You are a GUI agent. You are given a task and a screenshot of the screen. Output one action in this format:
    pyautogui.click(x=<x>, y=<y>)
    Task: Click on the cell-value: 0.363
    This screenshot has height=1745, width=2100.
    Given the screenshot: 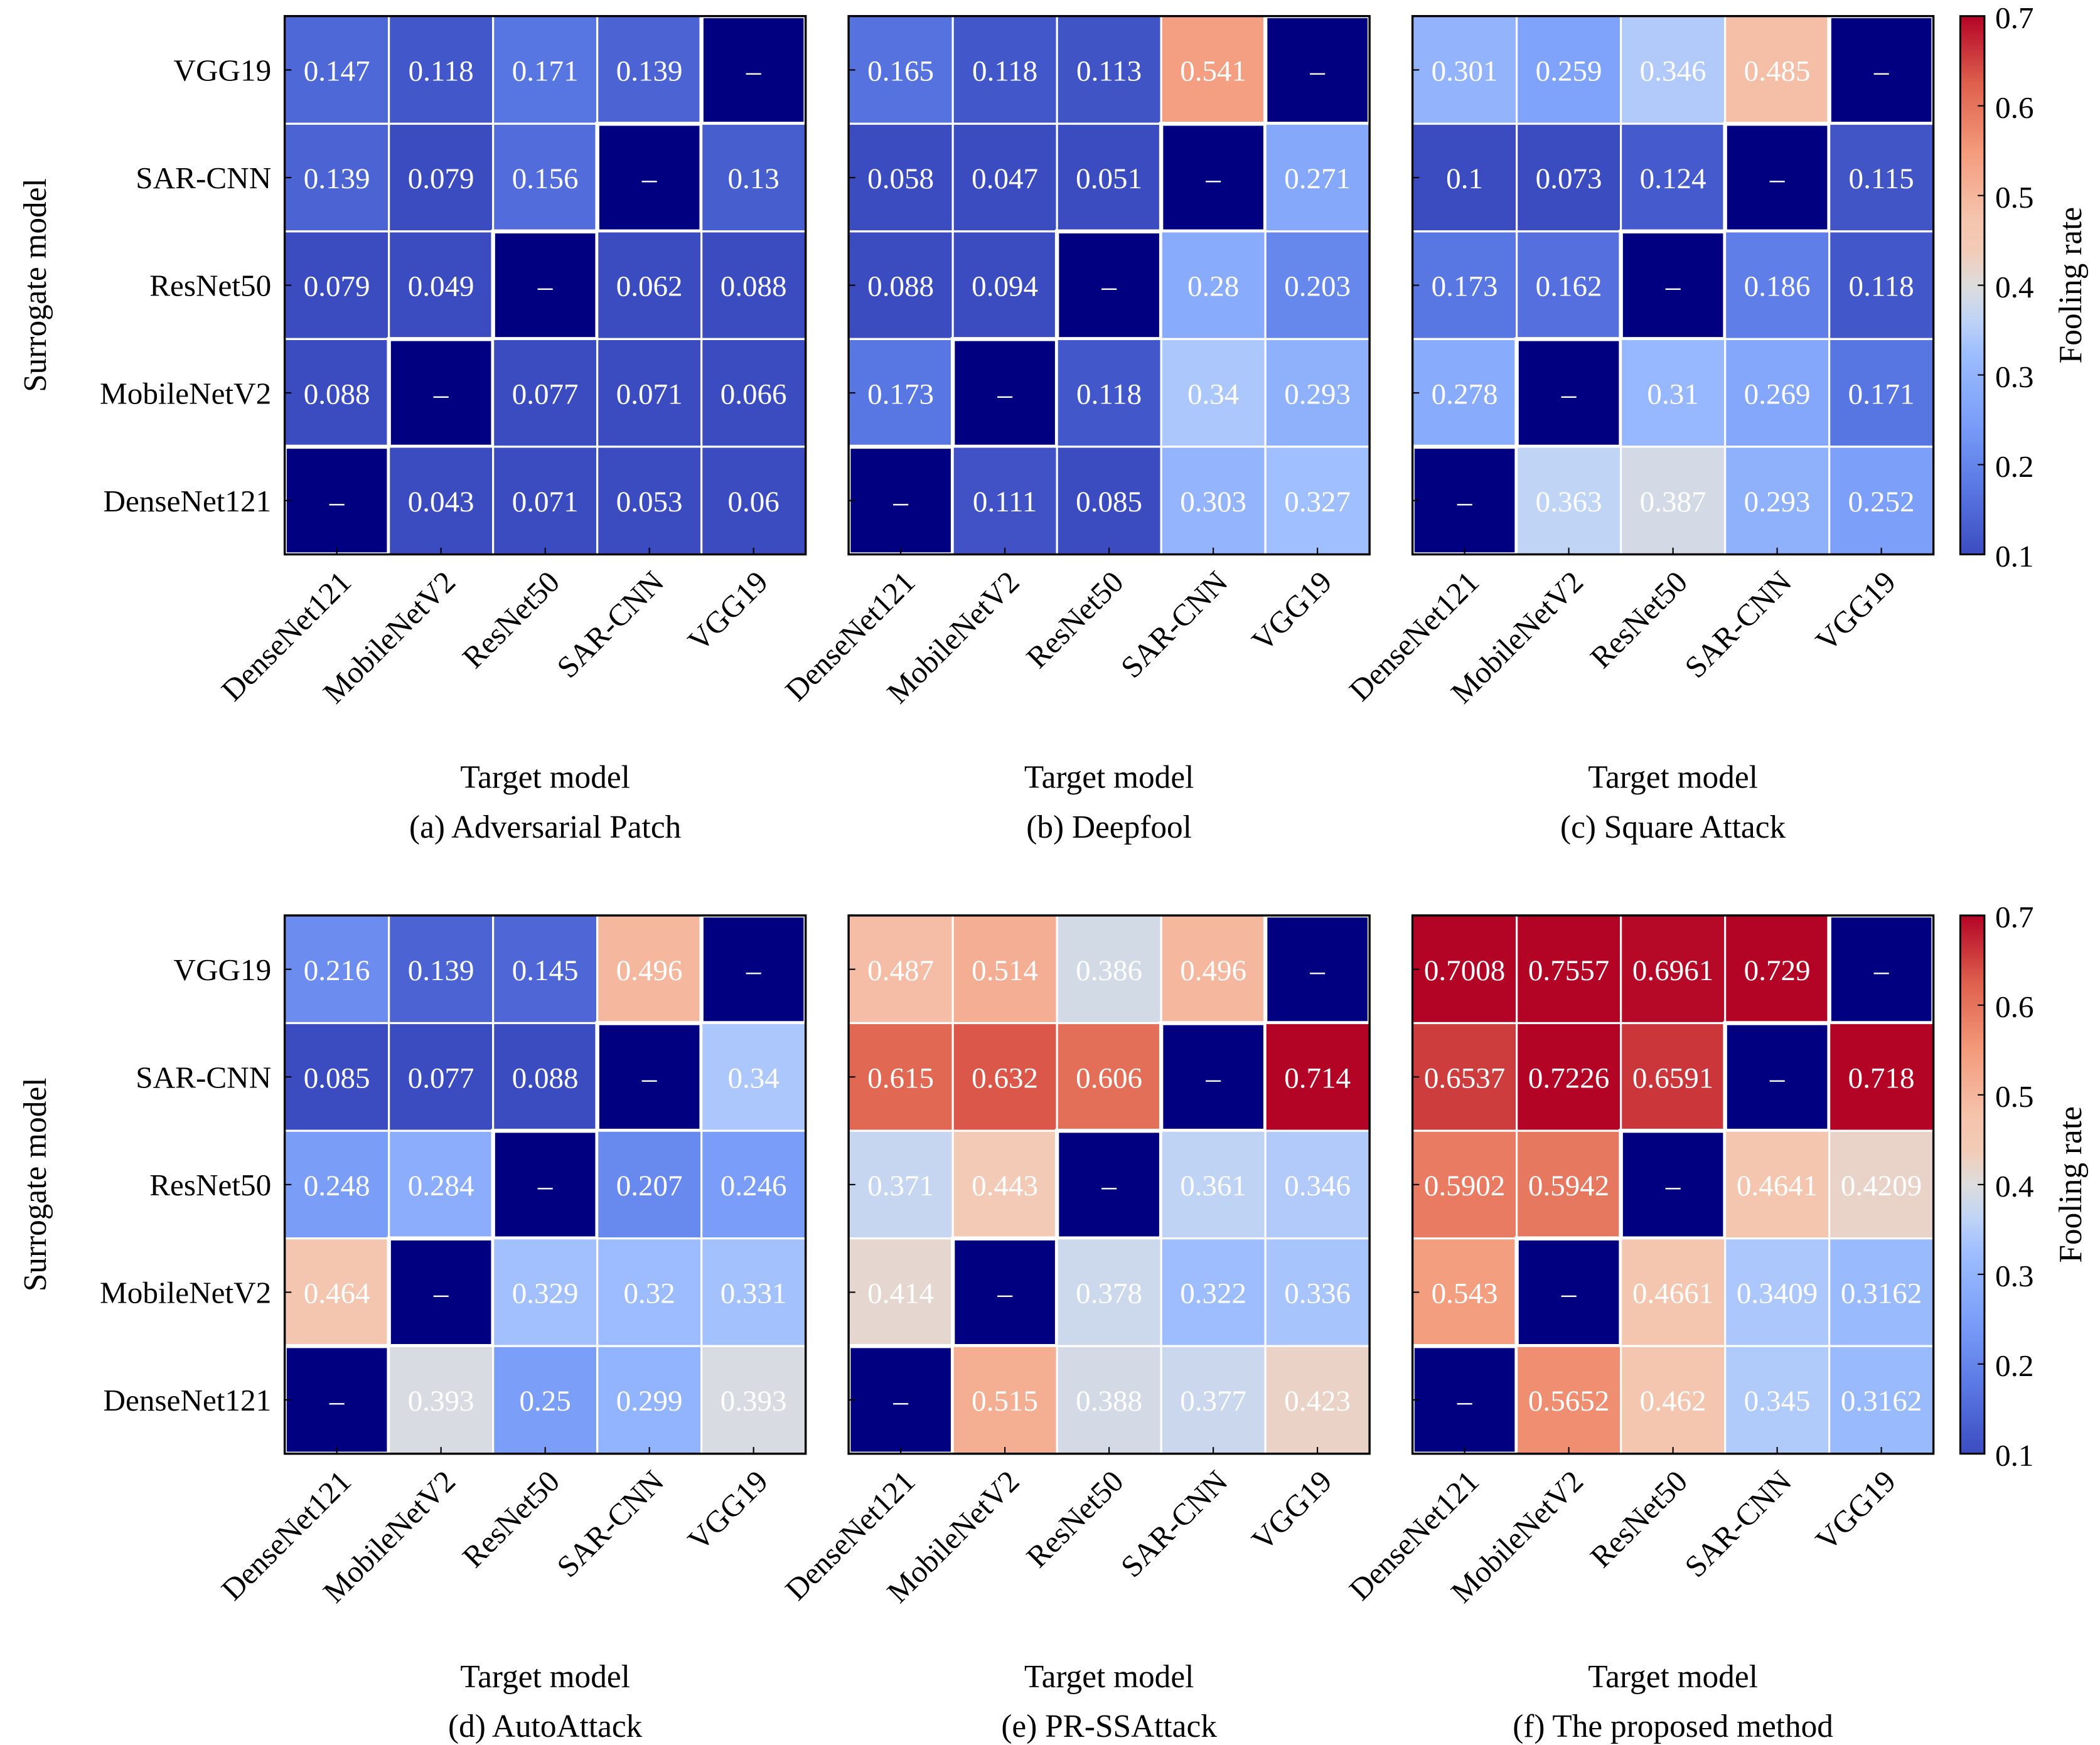 What is the action you would take?
    pyautogui.click(x=1569, y=502)
    